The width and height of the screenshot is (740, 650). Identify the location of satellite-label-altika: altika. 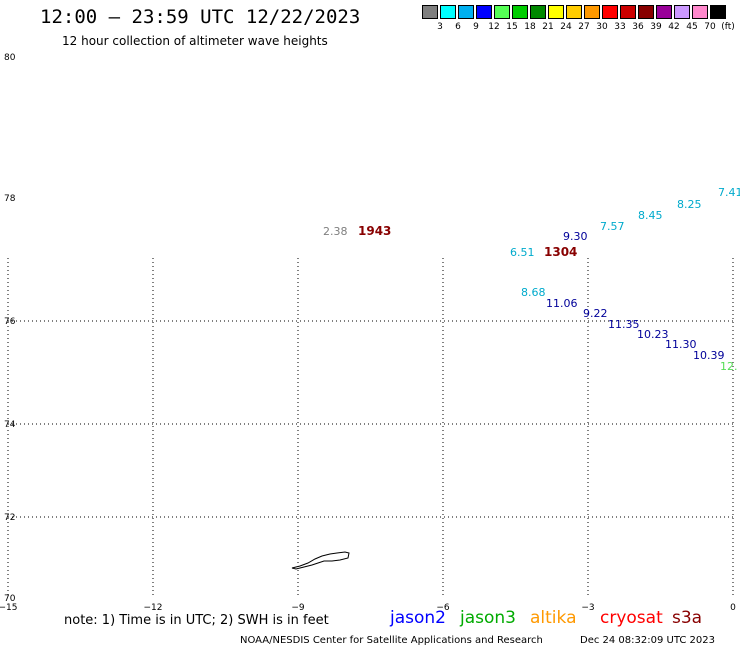
(553, 618).